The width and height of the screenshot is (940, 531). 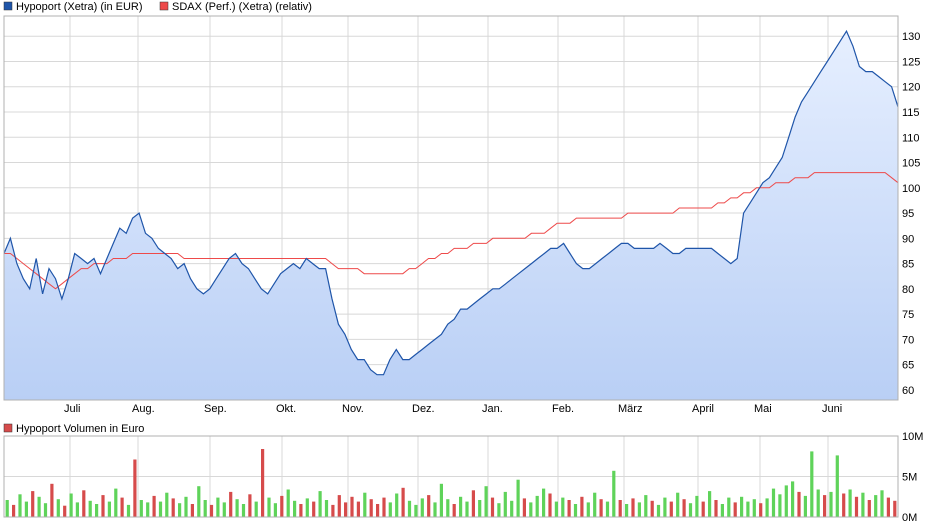 I want to click on price-x-tick-label: April, so click(x=703, y=409).